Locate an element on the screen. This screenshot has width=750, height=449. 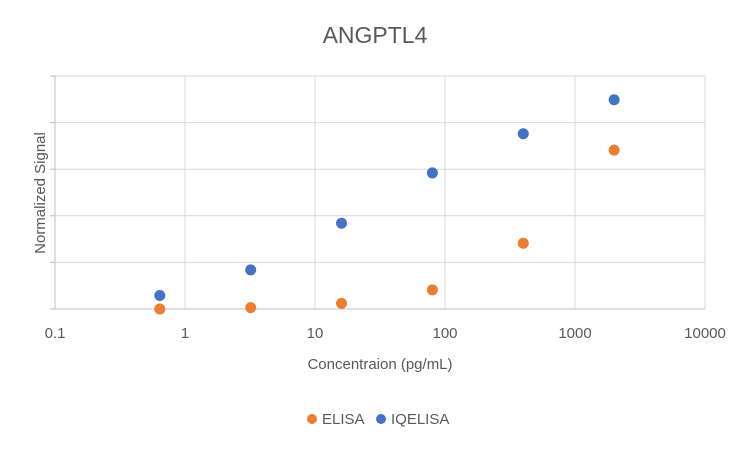
legend-item-elisa: ELISA is located at coordinates (336, 419).